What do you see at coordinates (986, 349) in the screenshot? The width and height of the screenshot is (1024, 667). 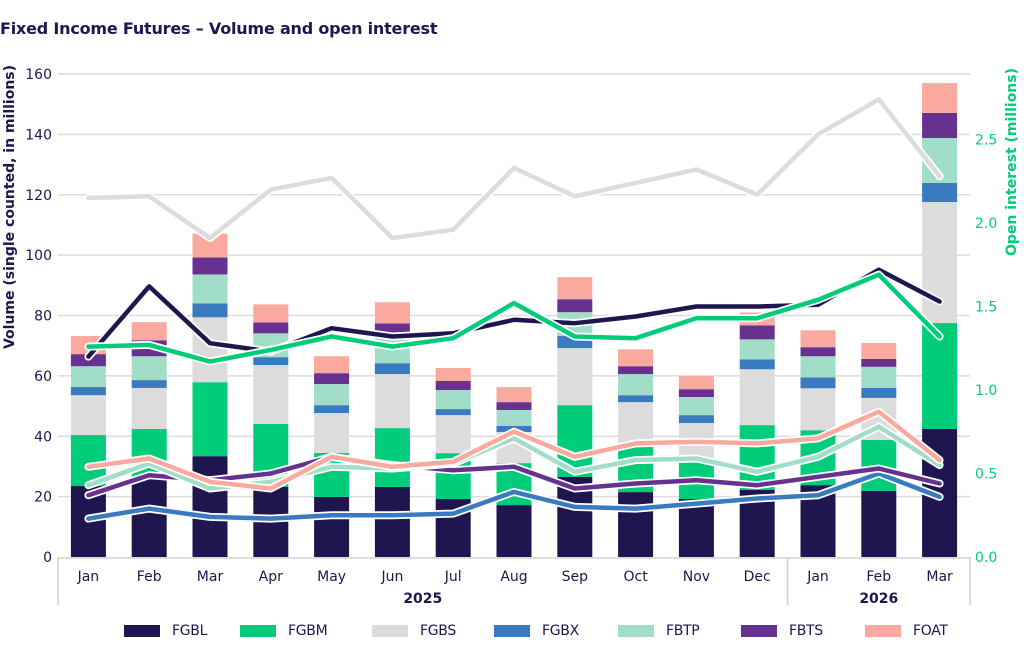 I see `y-axis-right-ticks: 0.0 0.5 1.0 1.5 2.0 2.5` at bounding box center [986, 349].